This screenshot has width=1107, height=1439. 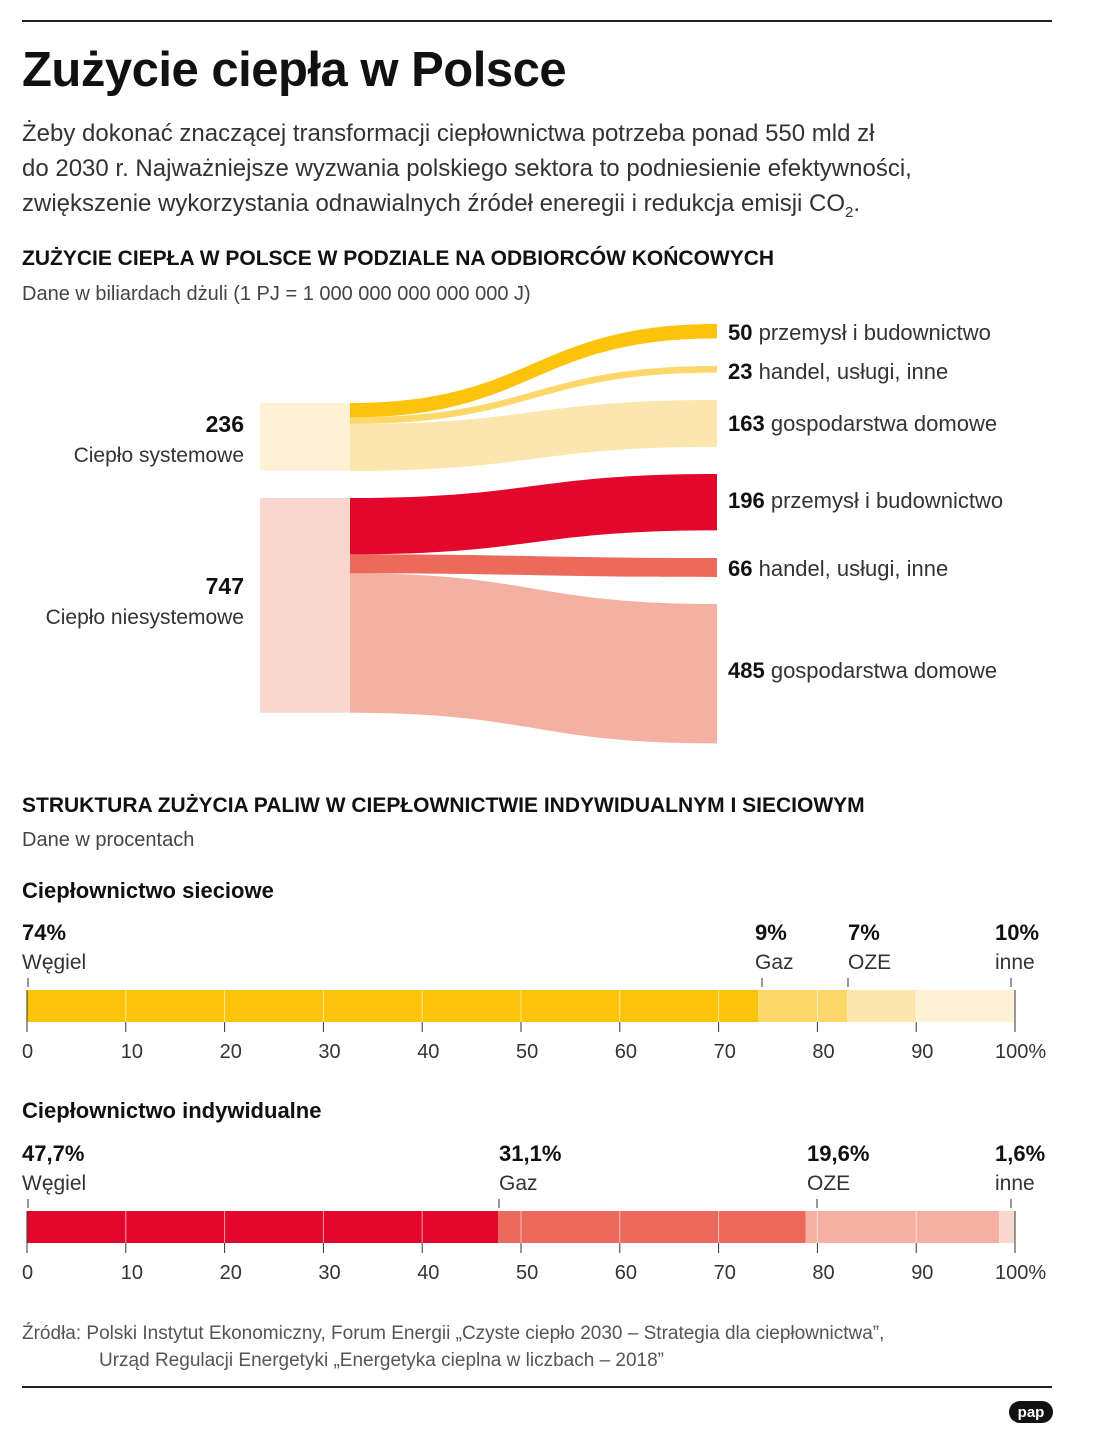 What do you see at coordinates (145, 617) in the screenshot?
I see `sankey-source-label: Ciepło niesystemowe` at bounding box center [145, 617].